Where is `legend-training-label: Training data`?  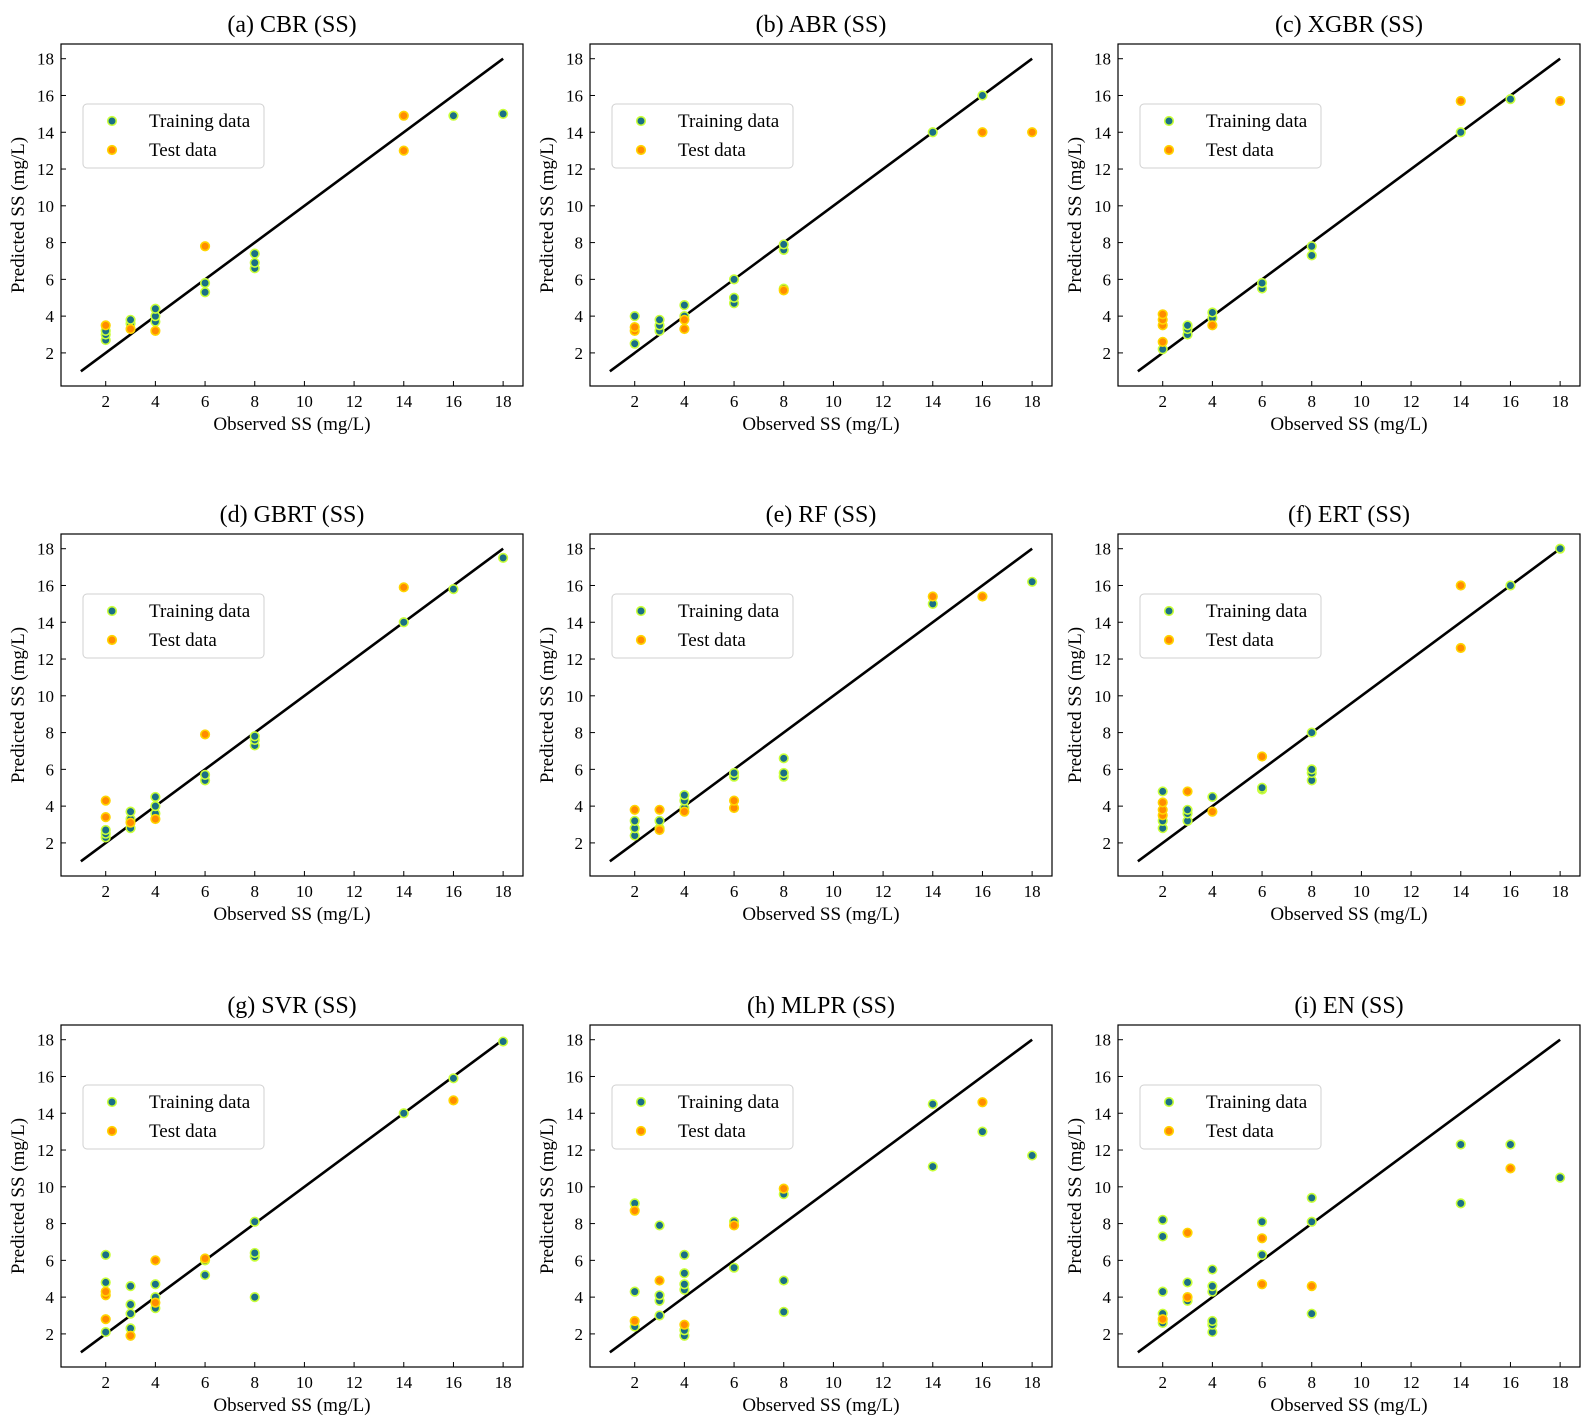
legend-training-label: Training data is located at coordinates (1257, 611).